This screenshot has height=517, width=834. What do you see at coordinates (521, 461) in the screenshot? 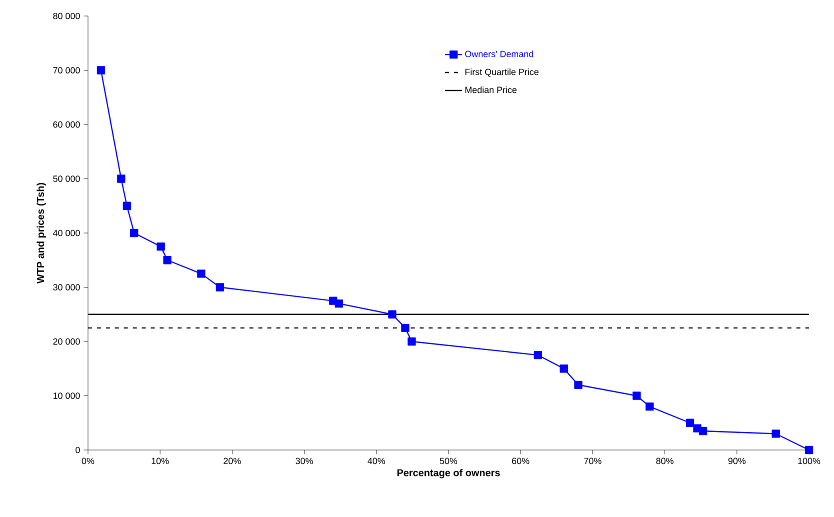
I see `x-tick-label: 60%` at bounding box center [521, 461].